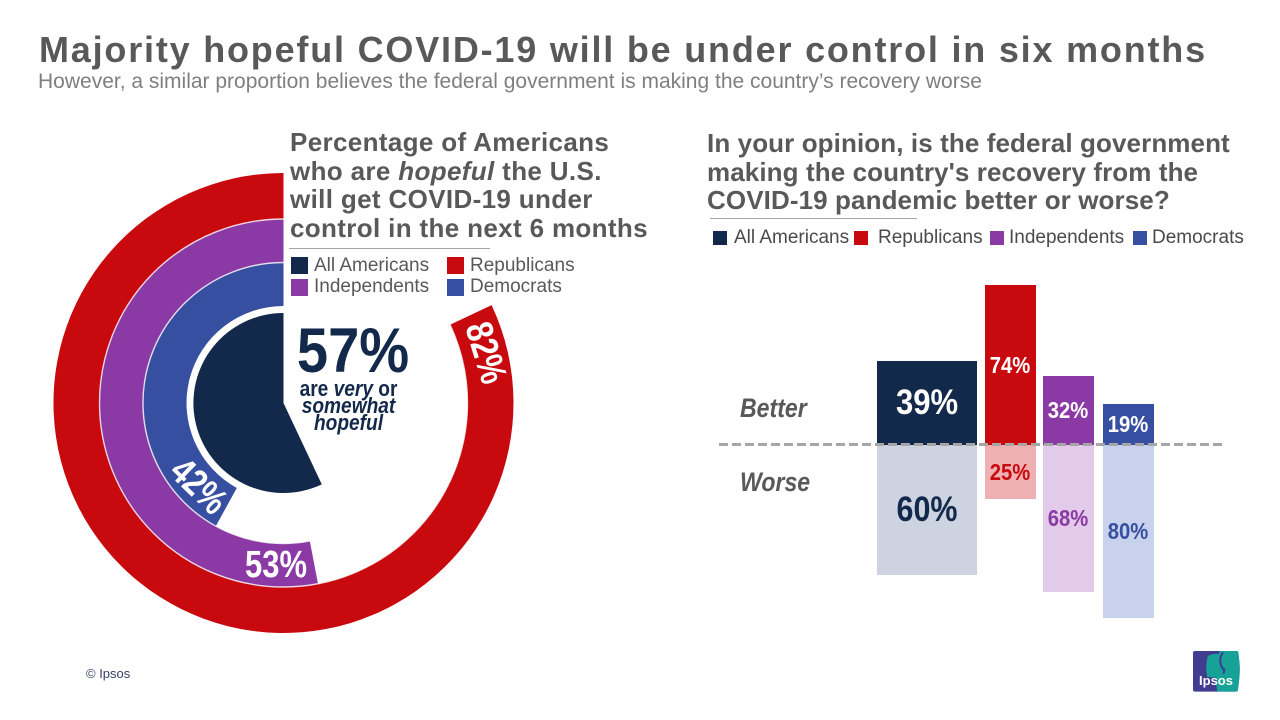 The width and height of the screenshot is (1280, 720). What do you see at coordinates (276, 565) in the screenshot?
I see `svg-text: 53%` at bounding box center [276, 565].